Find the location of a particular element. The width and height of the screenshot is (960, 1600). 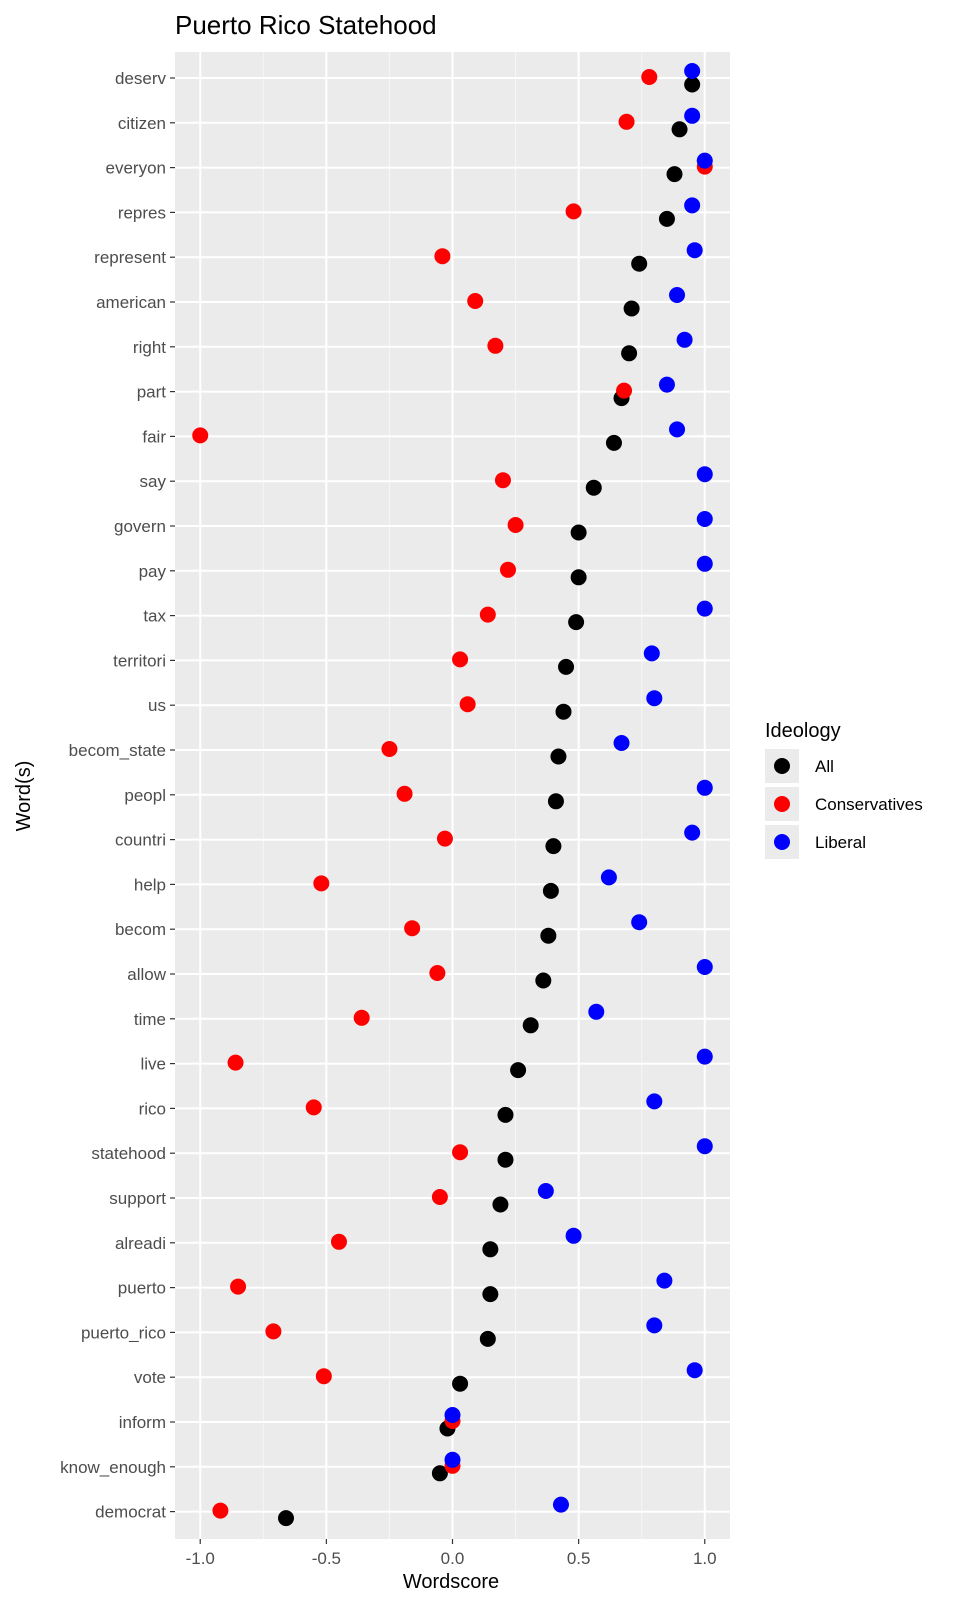

y-tick-label: repres is located at coordinates (142, 212).